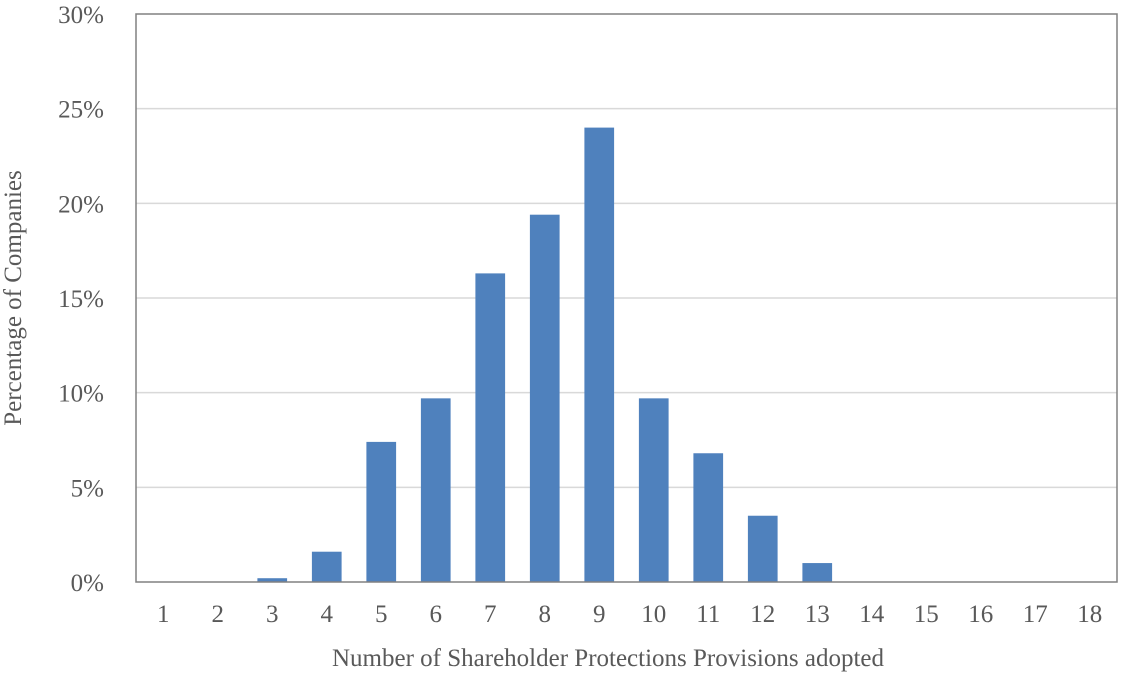 This screenshot has width=1126, height=674. I want to click on x-tick-label: 5, so click(381, 614).